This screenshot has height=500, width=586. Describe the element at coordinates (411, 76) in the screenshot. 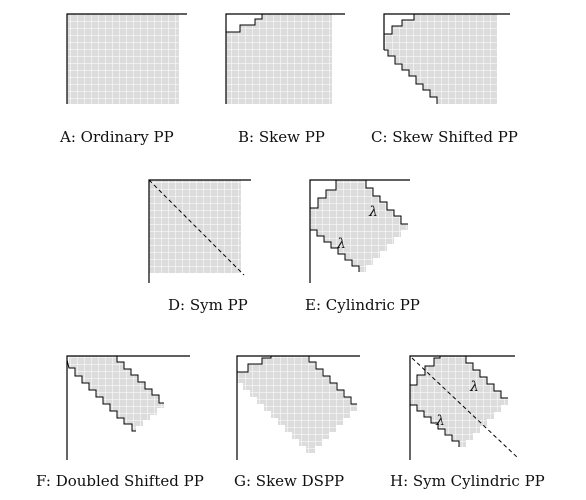

I see `panel-c-shifted-boundary` at that location.